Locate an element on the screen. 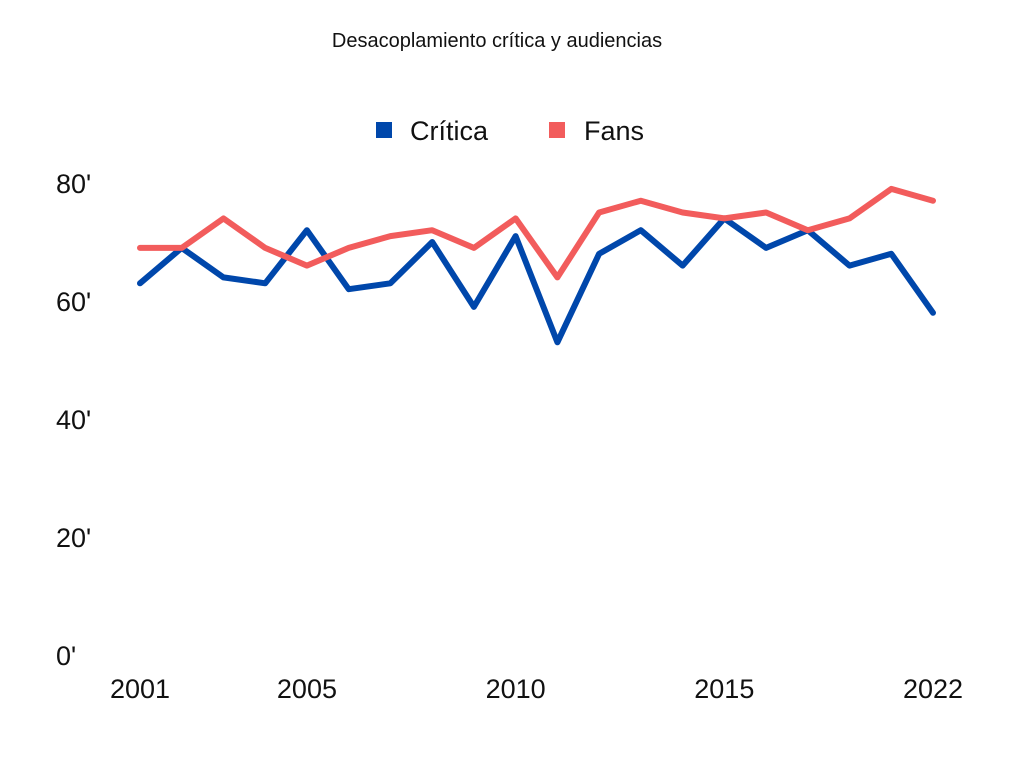 The image size is (1024, 768). y-axis: 0' 20' 40' 60' 80' is located at coordinates (73, 420).